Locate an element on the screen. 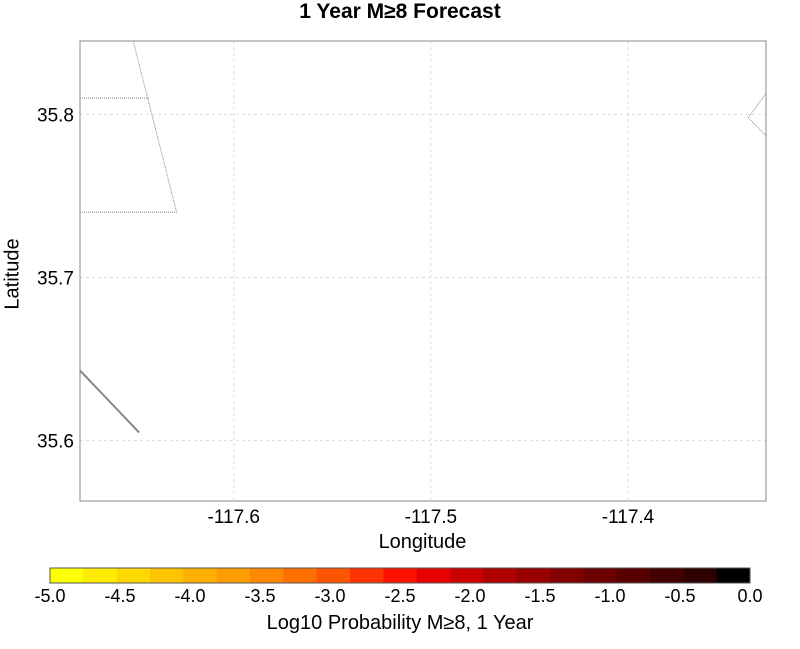 The width and height of the screenshot is (800, 649). colorbar-label: Log10 Probability M≥8, 1 Year is located at coordinates (400, 623).